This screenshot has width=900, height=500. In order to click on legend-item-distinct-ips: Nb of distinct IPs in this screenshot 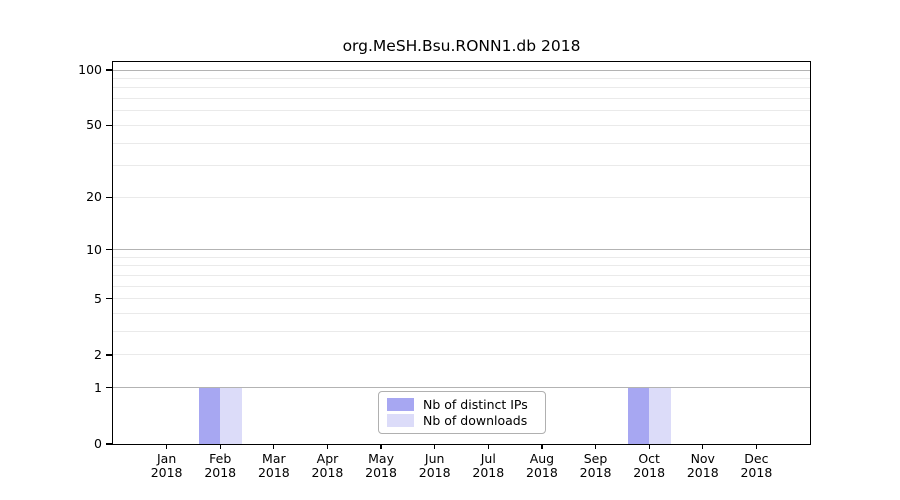, I will do `click(462, 404)`.